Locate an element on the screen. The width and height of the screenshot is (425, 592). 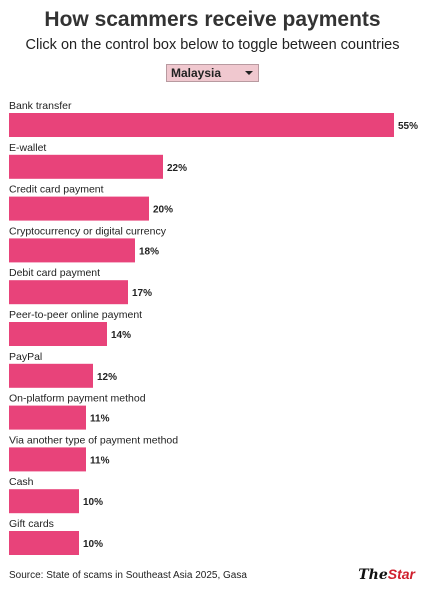
category-label: On-platform payment method is located at coordinates (77, 399).